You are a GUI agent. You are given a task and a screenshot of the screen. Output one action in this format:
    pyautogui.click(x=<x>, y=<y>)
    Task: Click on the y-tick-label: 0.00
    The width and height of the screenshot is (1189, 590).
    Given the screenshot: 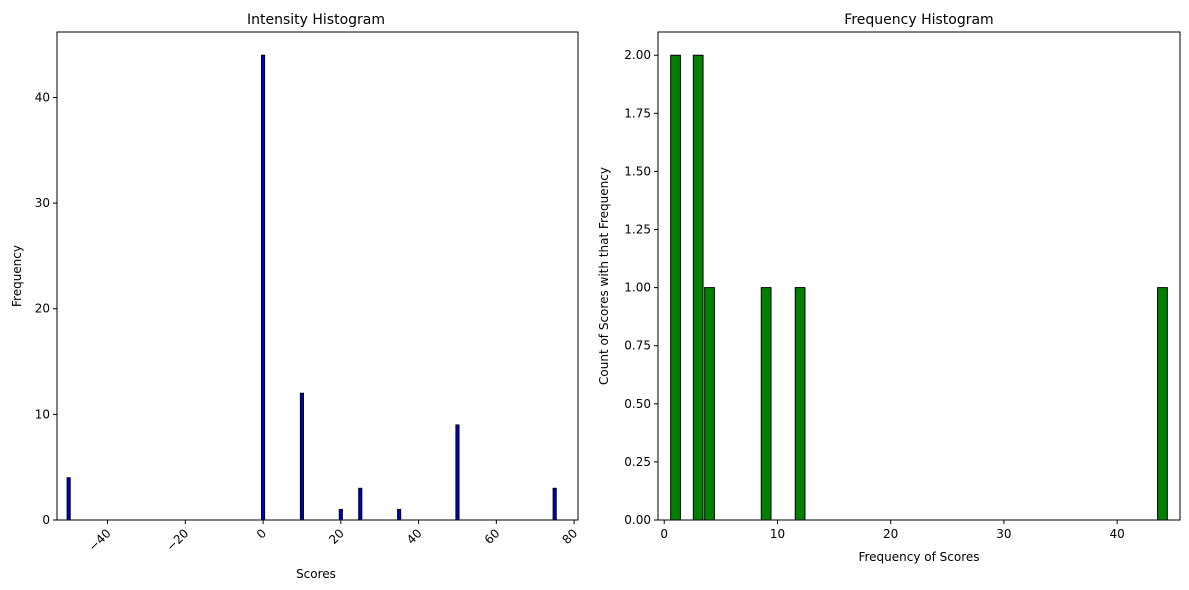 What is the action you would take?
    pyautogui.click(x=637, y=520)
    